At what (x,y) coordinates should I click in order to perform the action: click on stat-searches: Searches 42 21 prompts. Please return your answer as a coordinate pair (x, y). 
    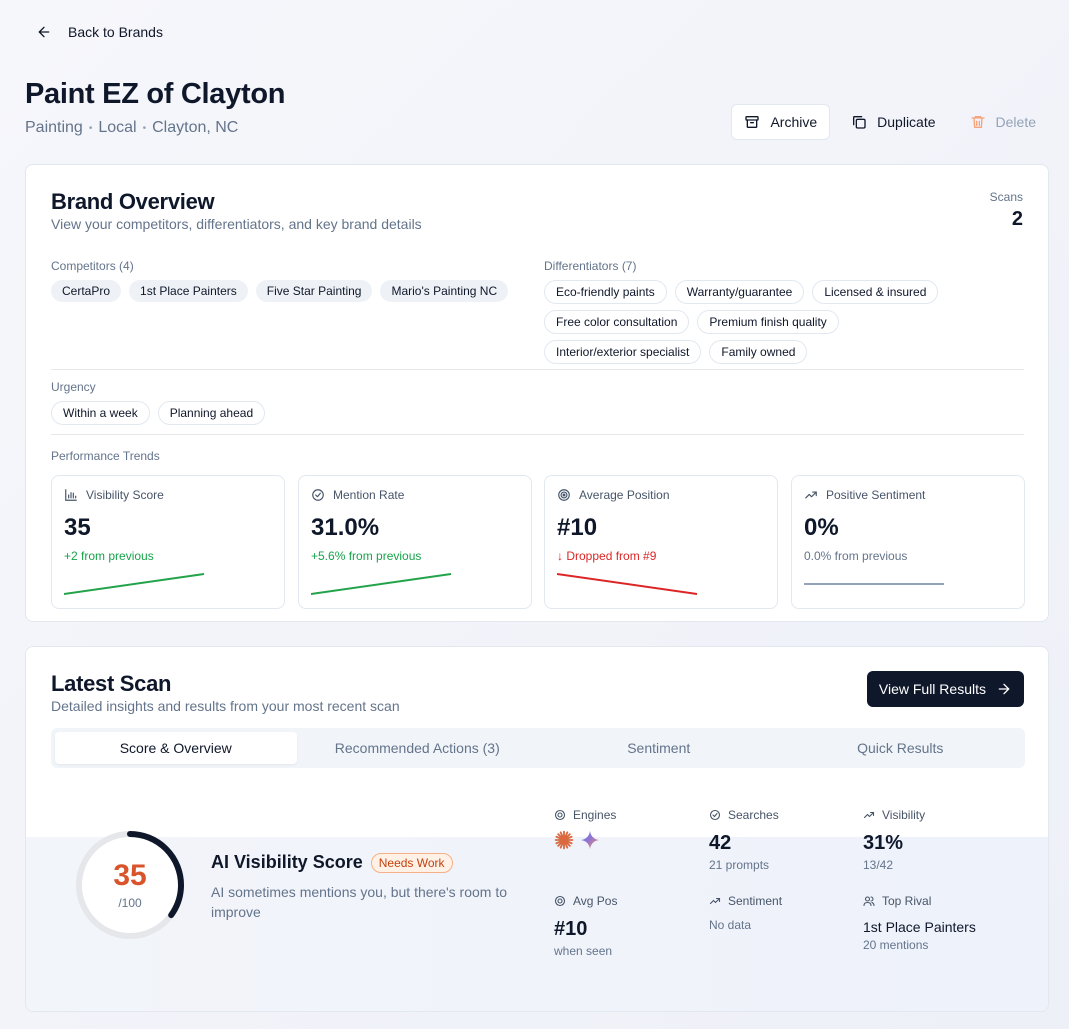
    Looking at the image, I should click on (784, 840).